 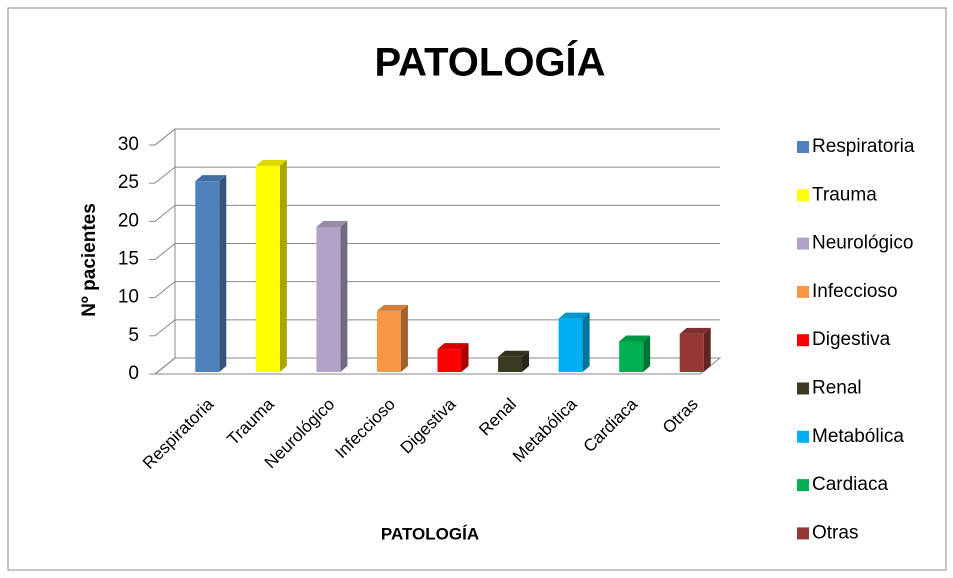 I want to click on legend-label: Trauma, so click(x=844, y=194).